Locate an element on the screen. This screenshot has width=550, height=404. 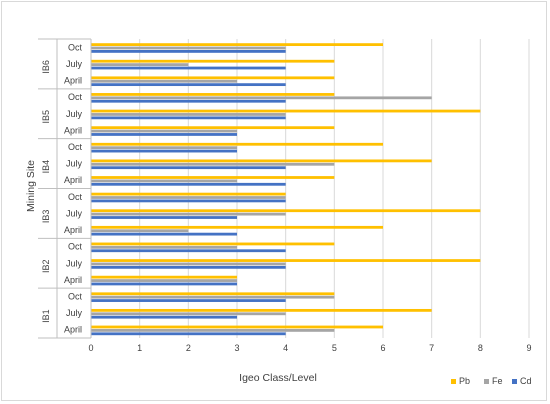
x-tick-label: 9 is located at coordinates (528, 348).